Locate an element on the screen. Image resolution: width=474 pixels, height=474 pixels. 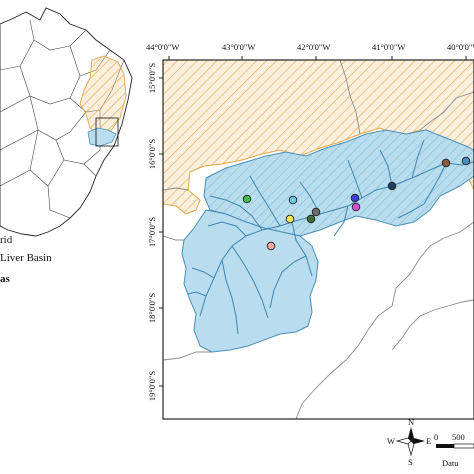
lat-tick-label-4: 19°0'0"S is located at coordinates (152, 386).